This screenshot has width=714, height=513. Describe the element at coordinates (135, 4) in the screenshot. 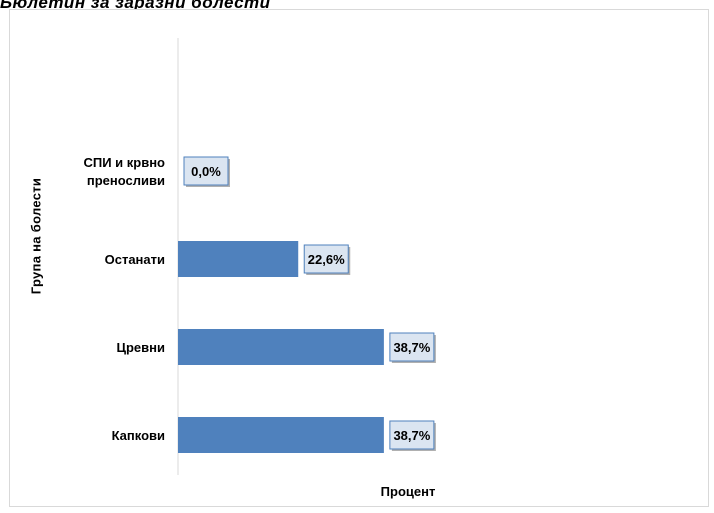

I see `cut-off-title-text: Бюлетин за заразни болести` at that location.